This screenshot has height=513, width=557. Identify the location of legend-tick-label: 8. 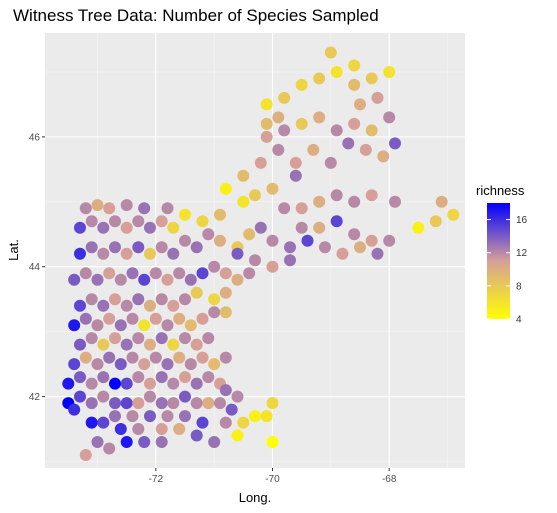
(519, 286).